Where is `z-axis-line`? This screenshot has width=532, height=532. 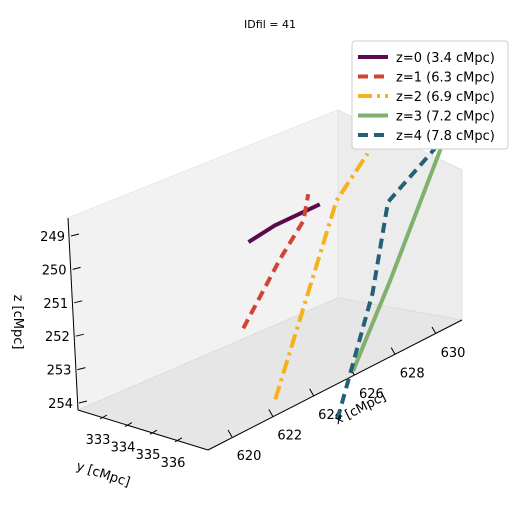
z-axis-line is located at coordinates (73, 314).